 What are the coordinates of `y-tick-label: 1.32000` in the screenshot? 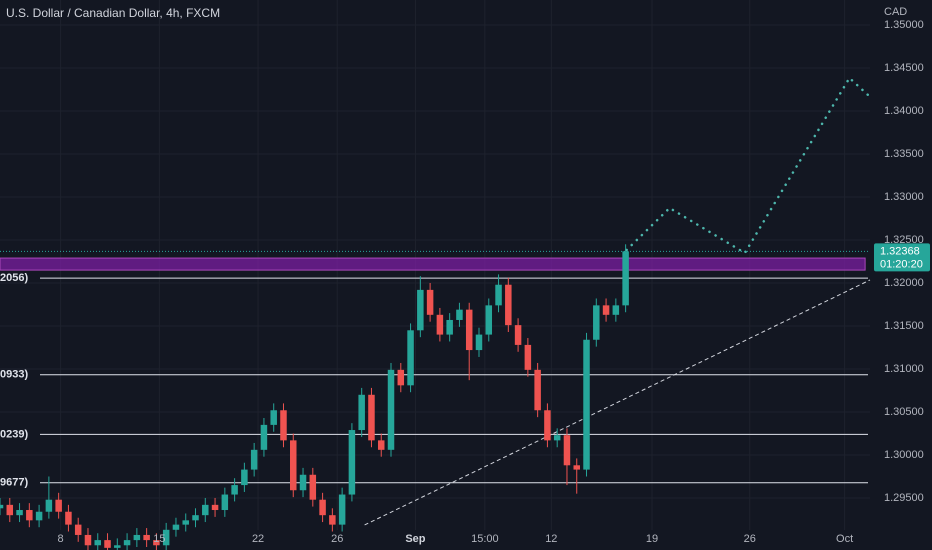 It's located at (904, 283).